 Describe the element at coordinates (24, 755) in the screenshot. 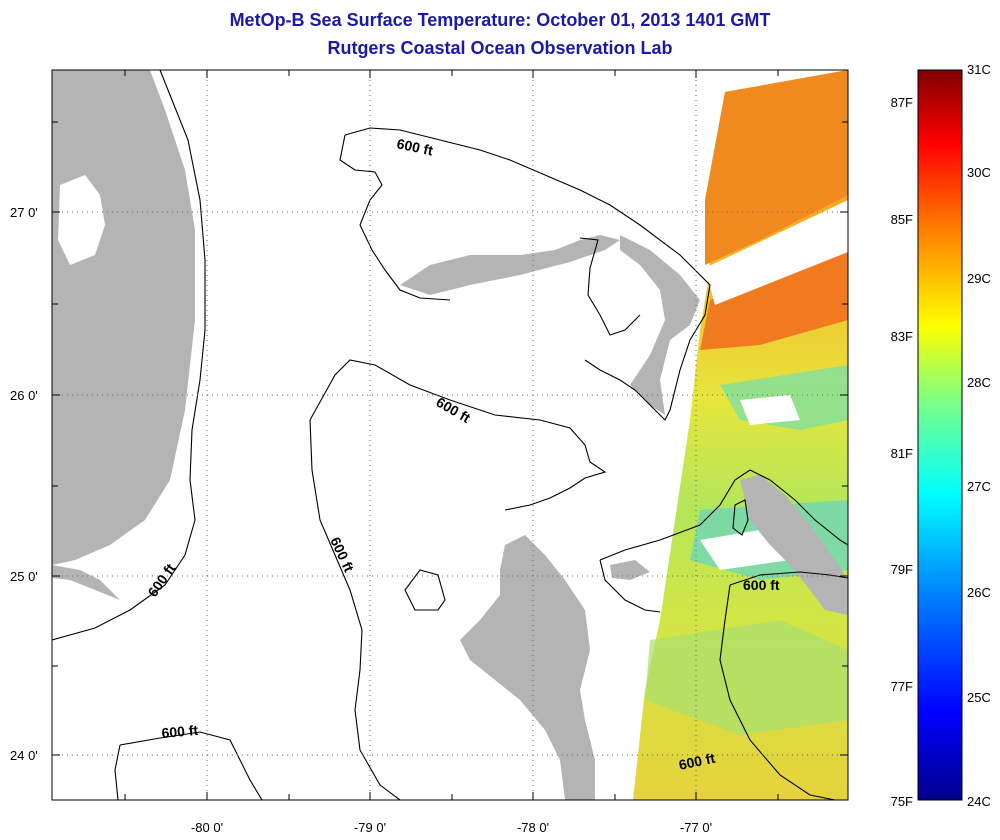

I see `latitude-label: 24 0'` at that location.